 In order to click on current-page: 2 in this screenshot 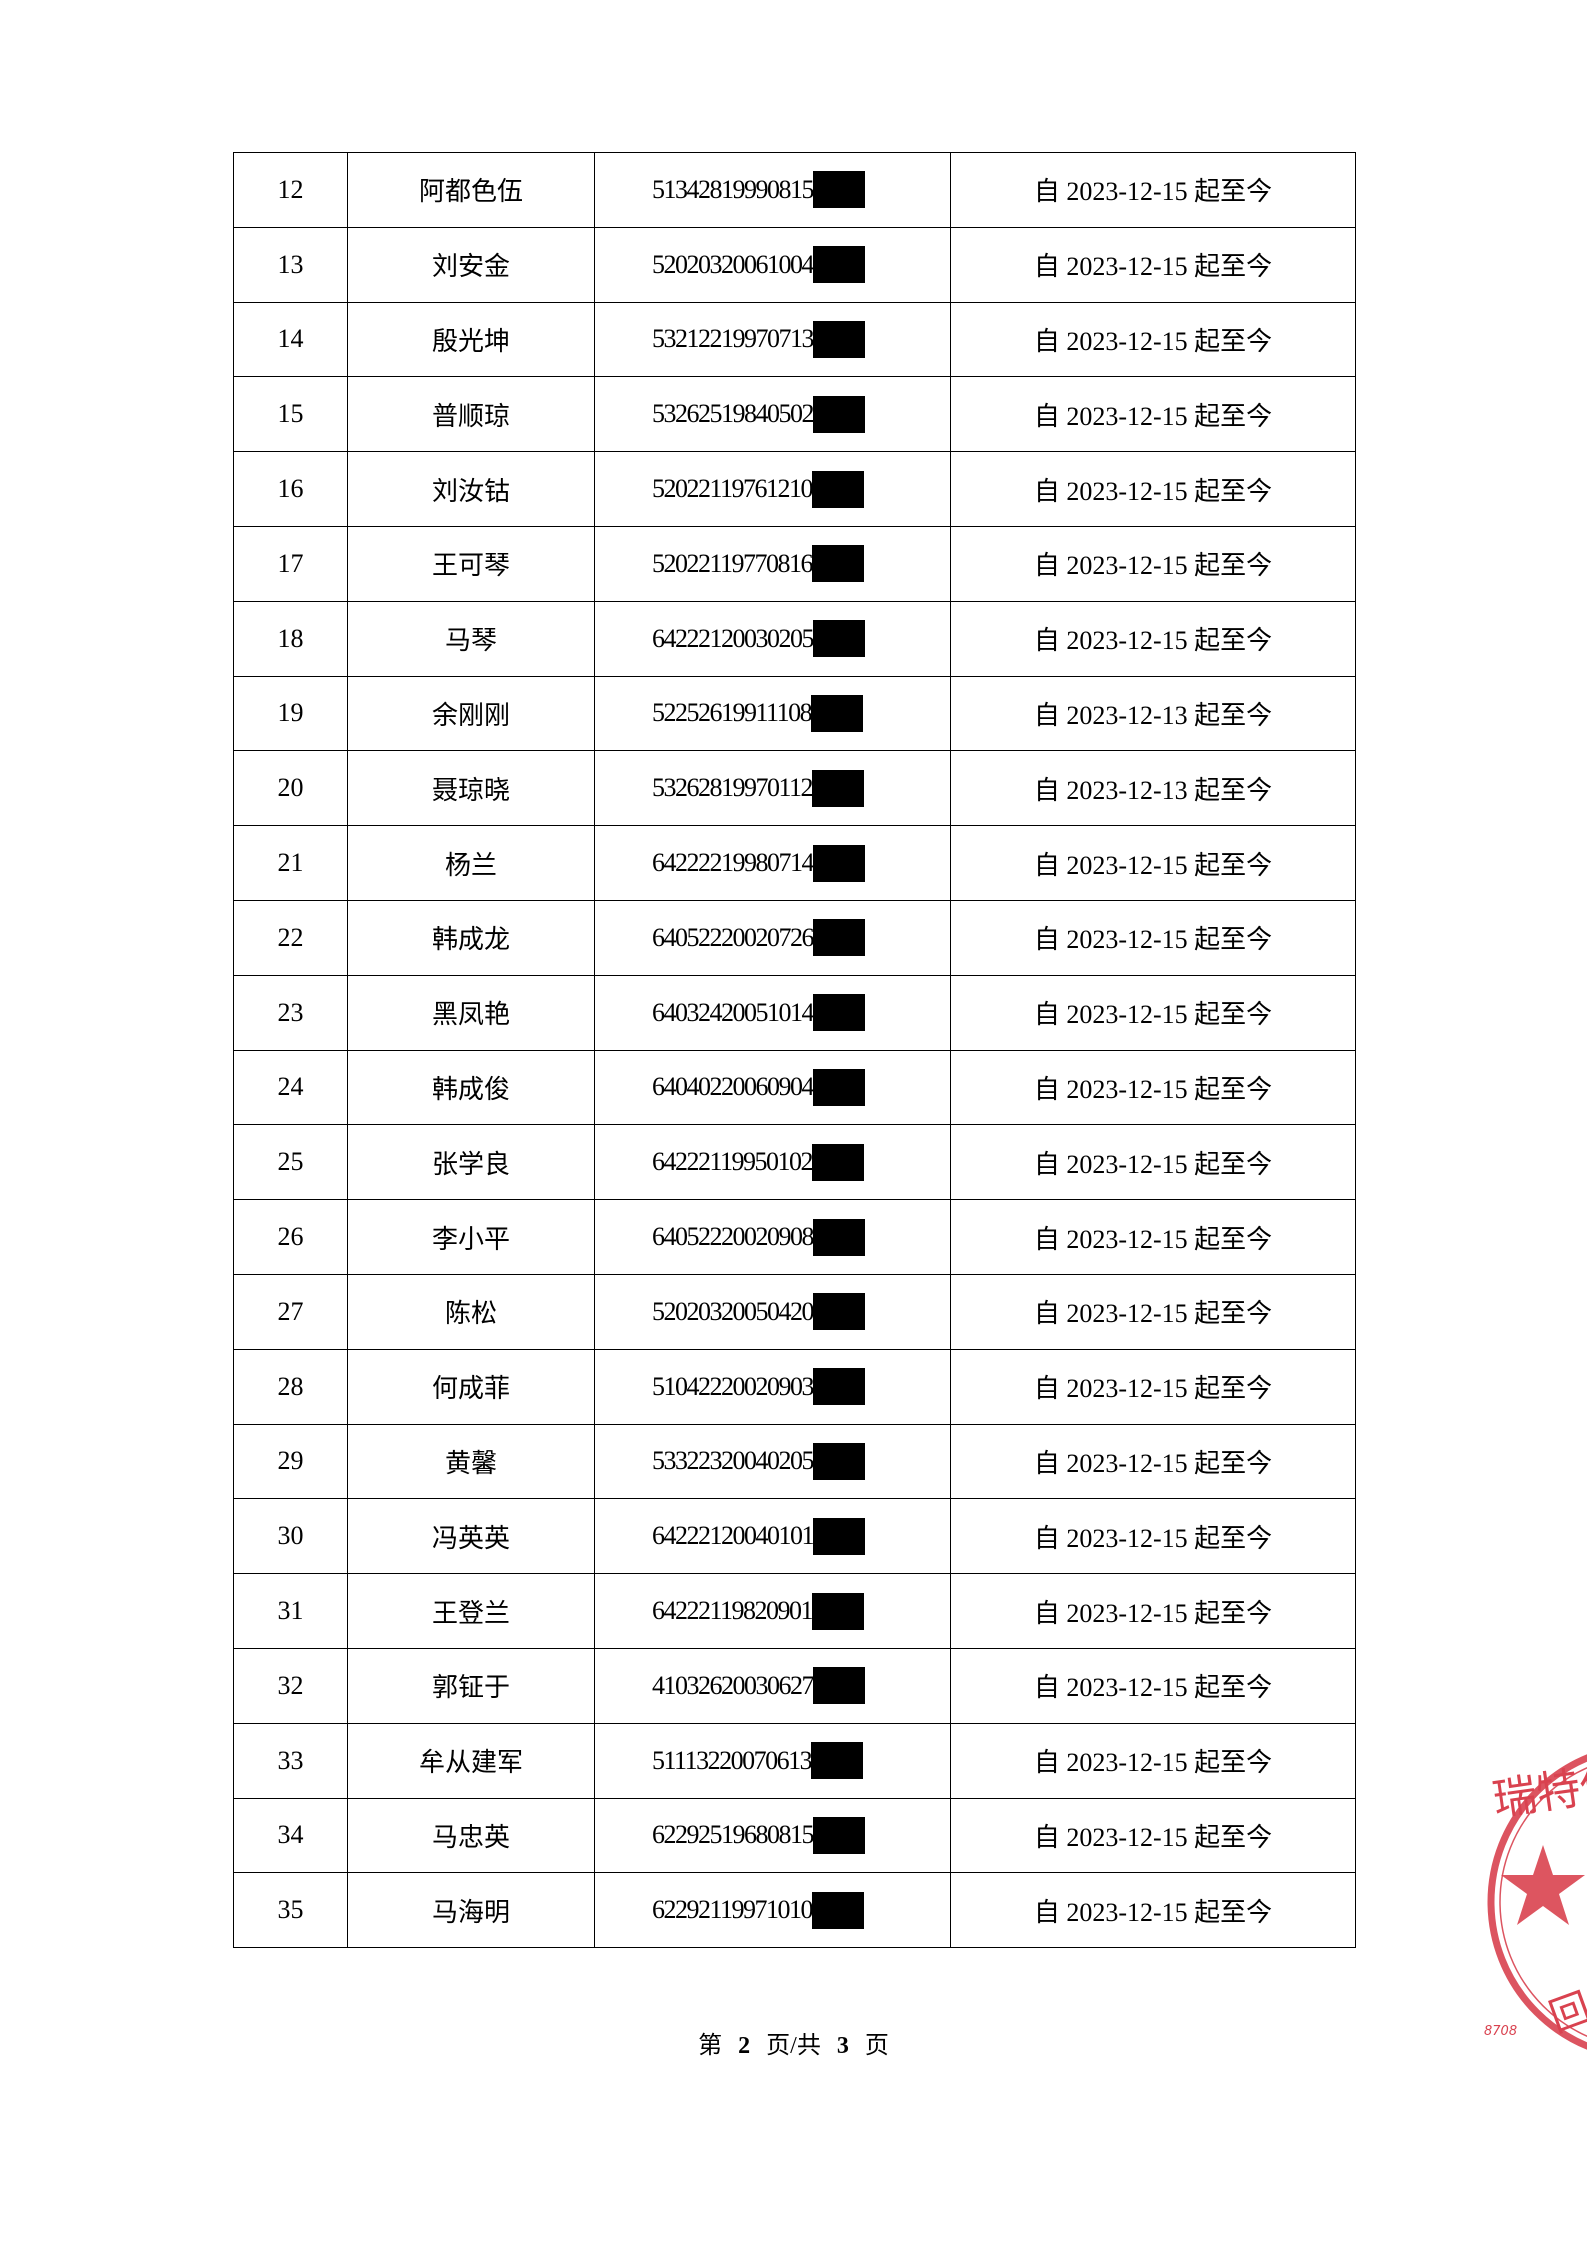, I will do `click(744, 2046)`.